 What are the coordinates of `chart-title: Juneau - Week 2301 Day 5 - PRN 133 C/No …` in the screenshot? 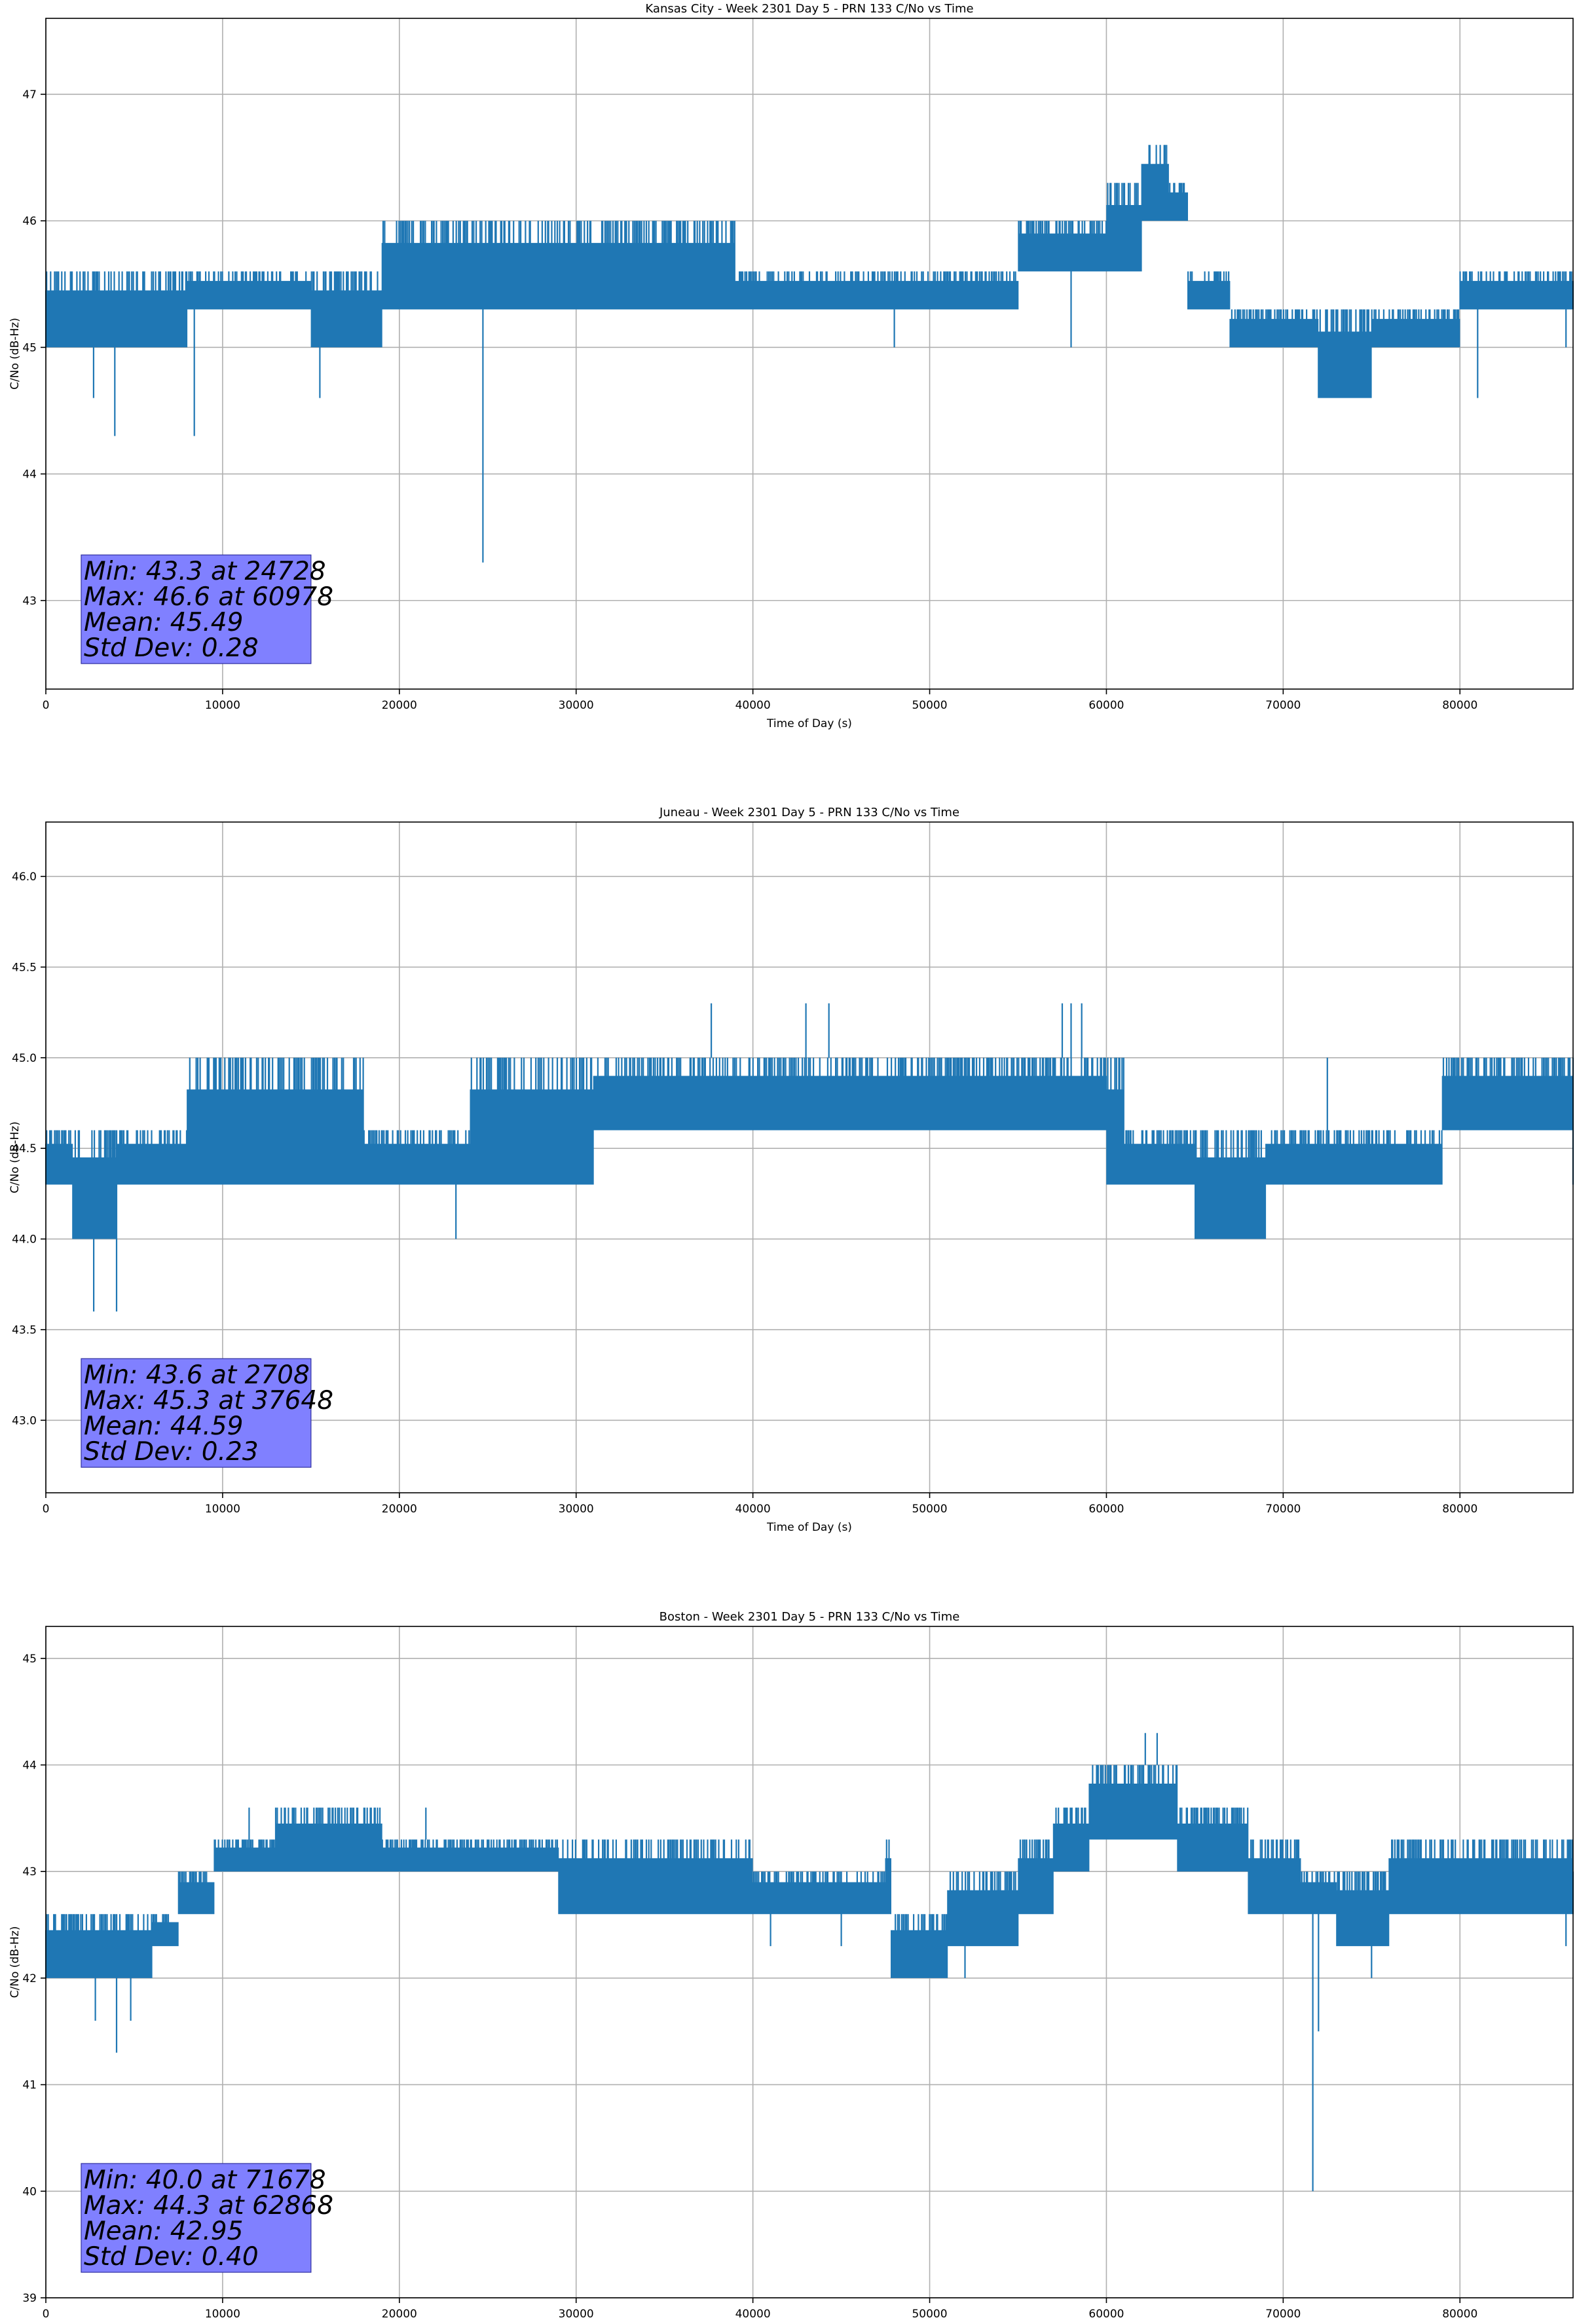 It's located at (809, 812).